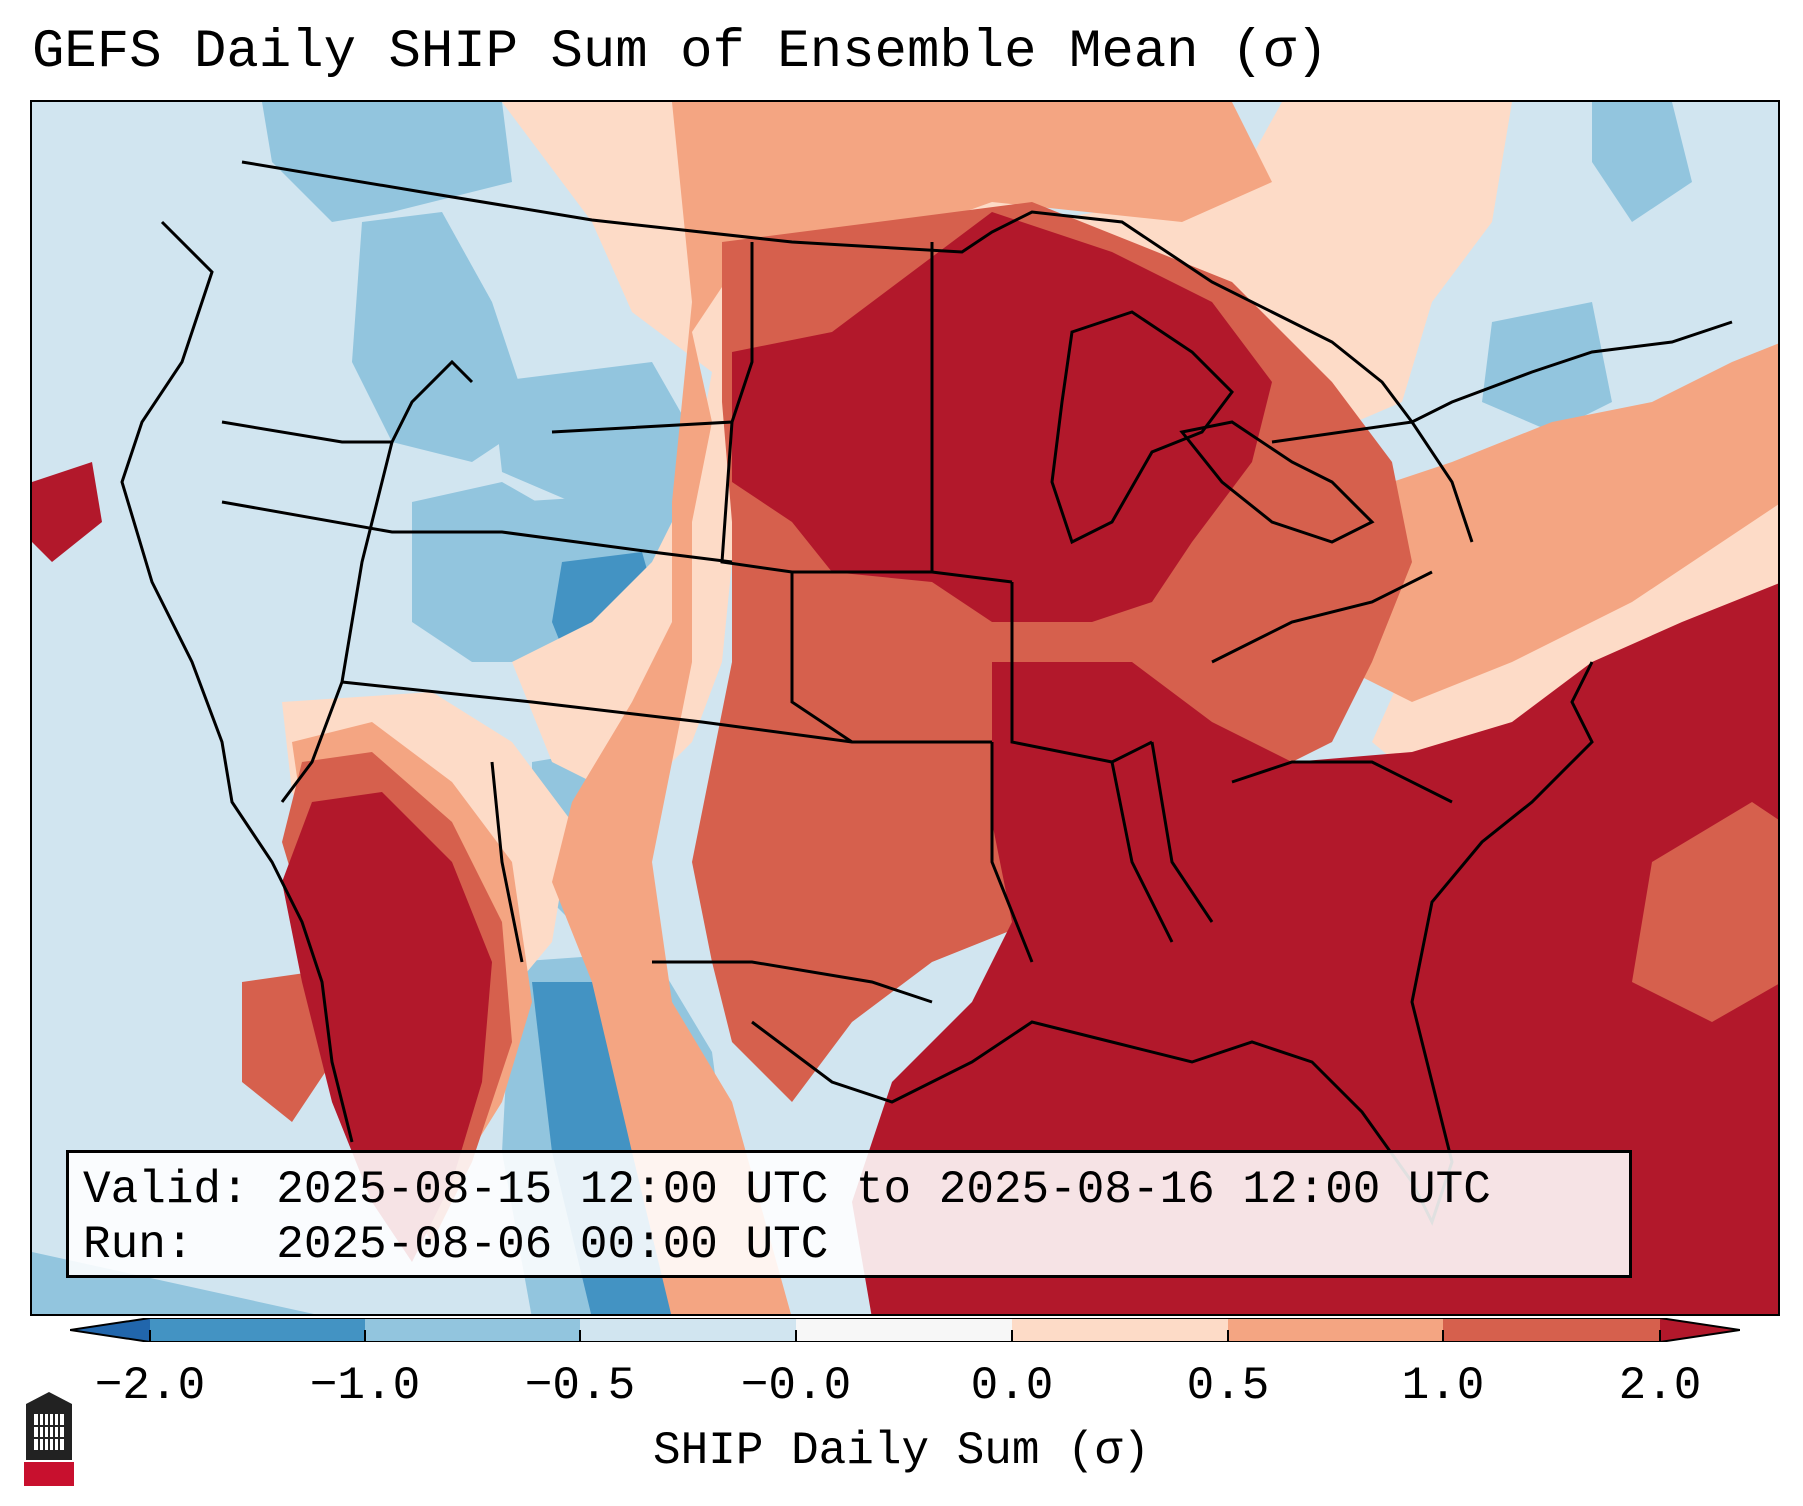 This screenshot has height=1506, width=1803. Describe the element at coordinates (1212, 427) in the screenshot. I see `great-lakes-coast` at that location.